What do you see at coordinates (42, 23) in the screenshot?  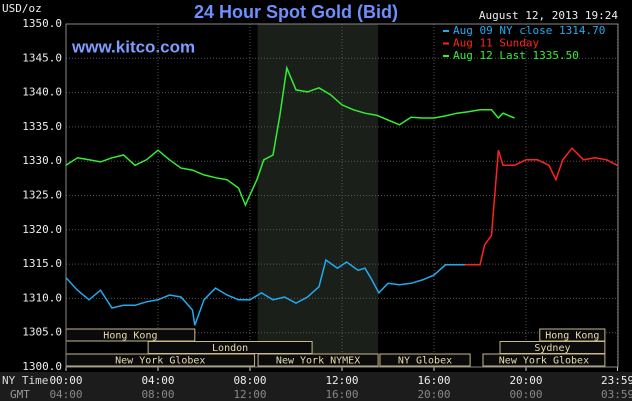 I see `y-tick-label: 1350.0` at bounding box center [42, 23].